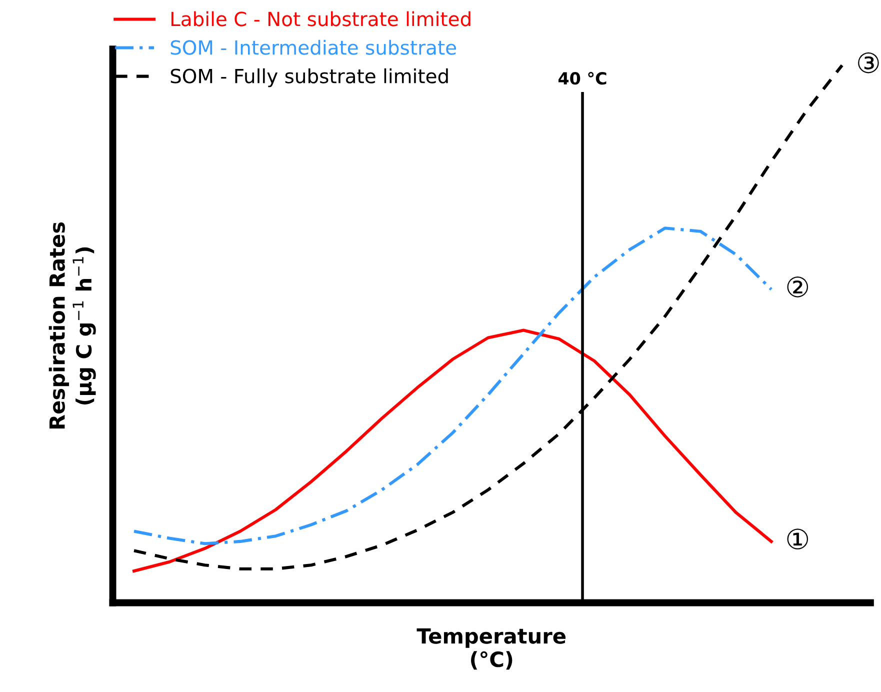  Describe the element at coordinates (72, 325) in the screenshot. I see `y-axis-title: Respiration Rates (µg C g$^{−1}$ h$^{−1}$)` at that location.